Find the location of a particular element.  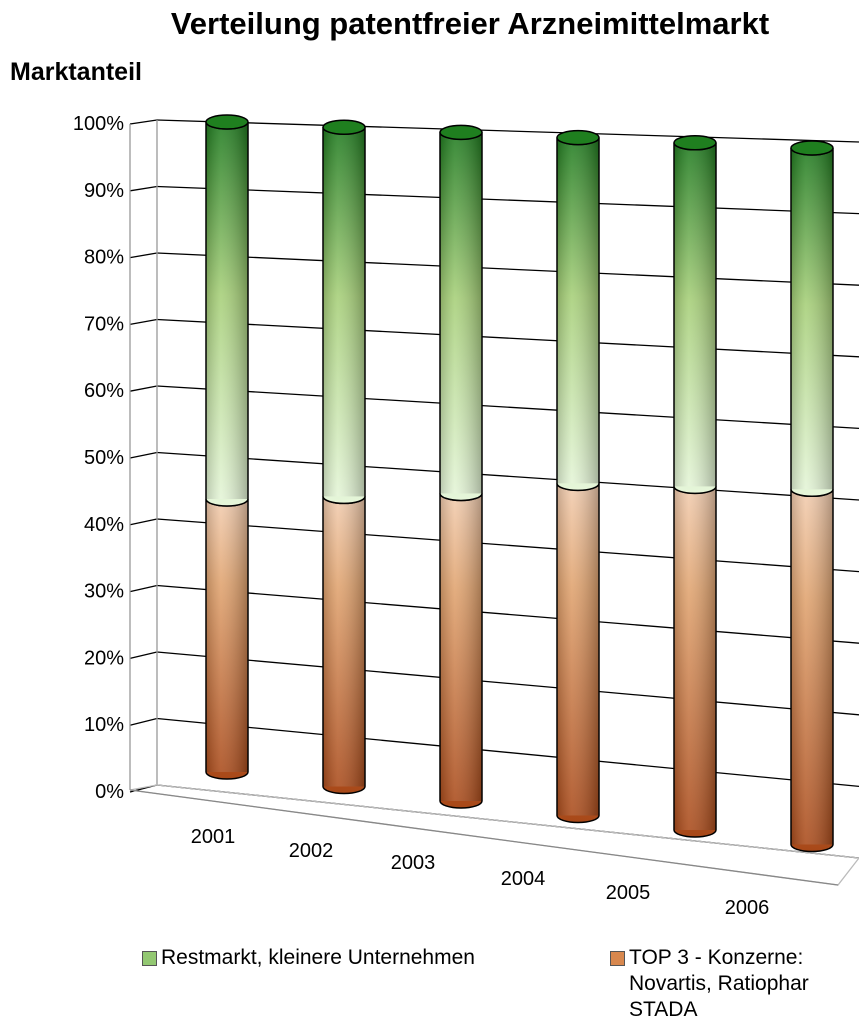

y-tick-label: 20% is located at coordinates (104, 658).